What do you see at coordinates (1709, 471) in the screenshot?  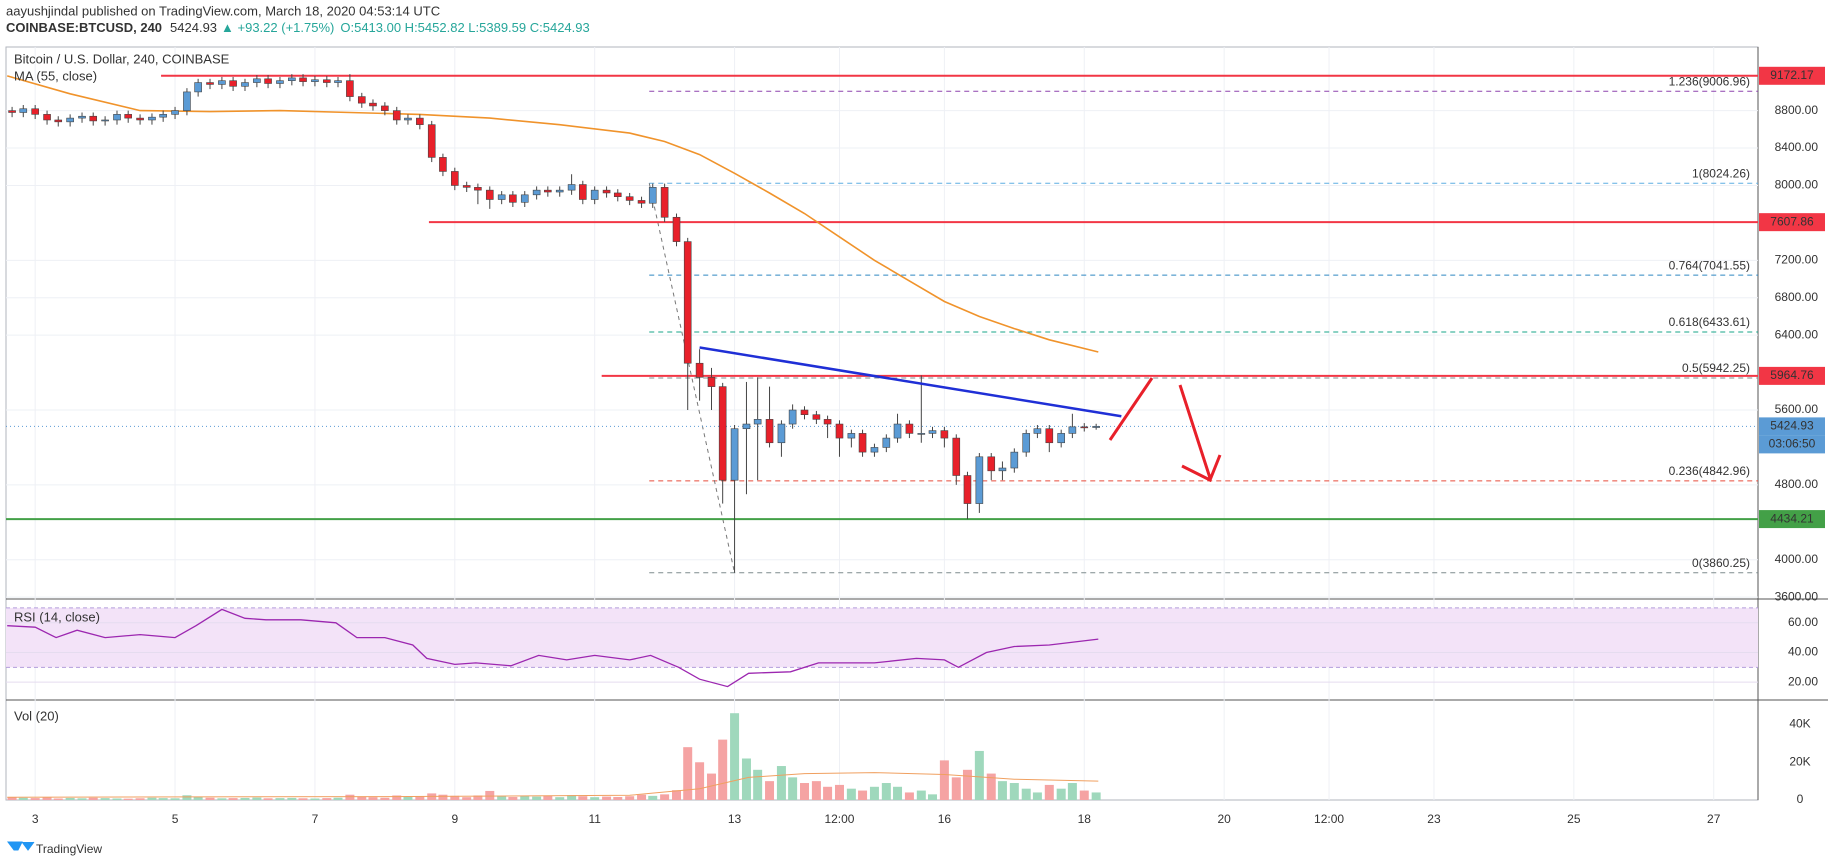 I see `fib-label: 0.236(4842.96)` at bounding box center [1709, 471].